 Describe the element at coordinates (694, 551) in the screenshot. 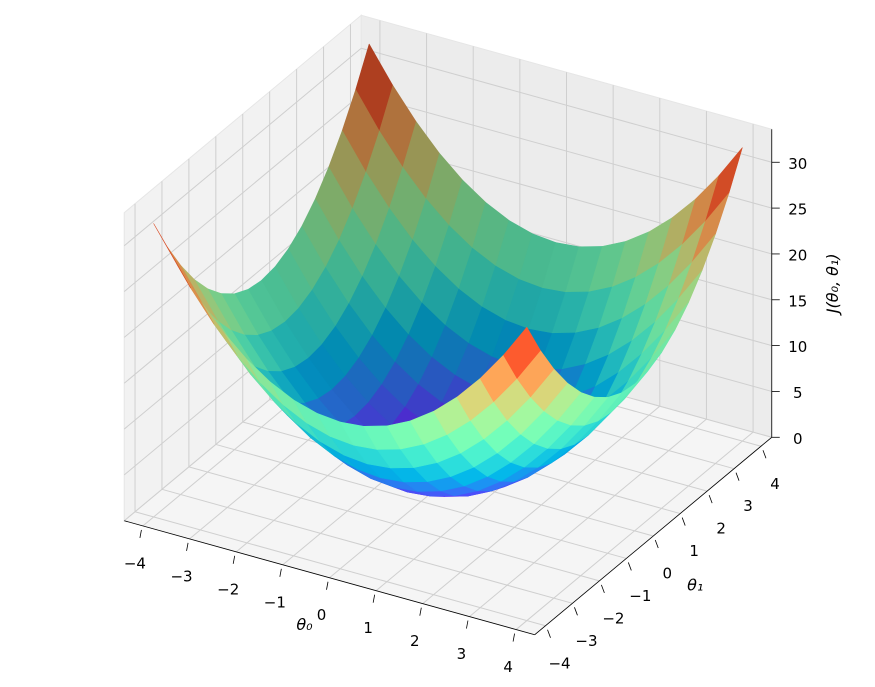

I see `y-tick-label: 1` at that location.